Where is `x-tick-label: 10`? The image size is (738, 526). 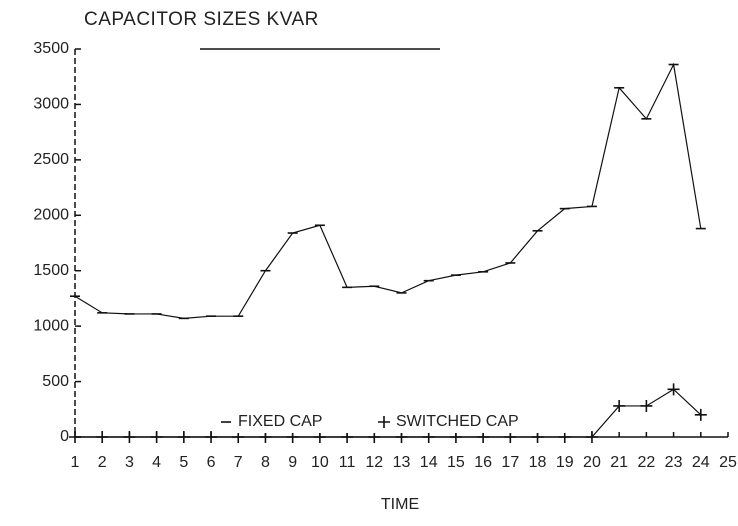 x-tick-label: 10 is located at coordinates (320, 462).